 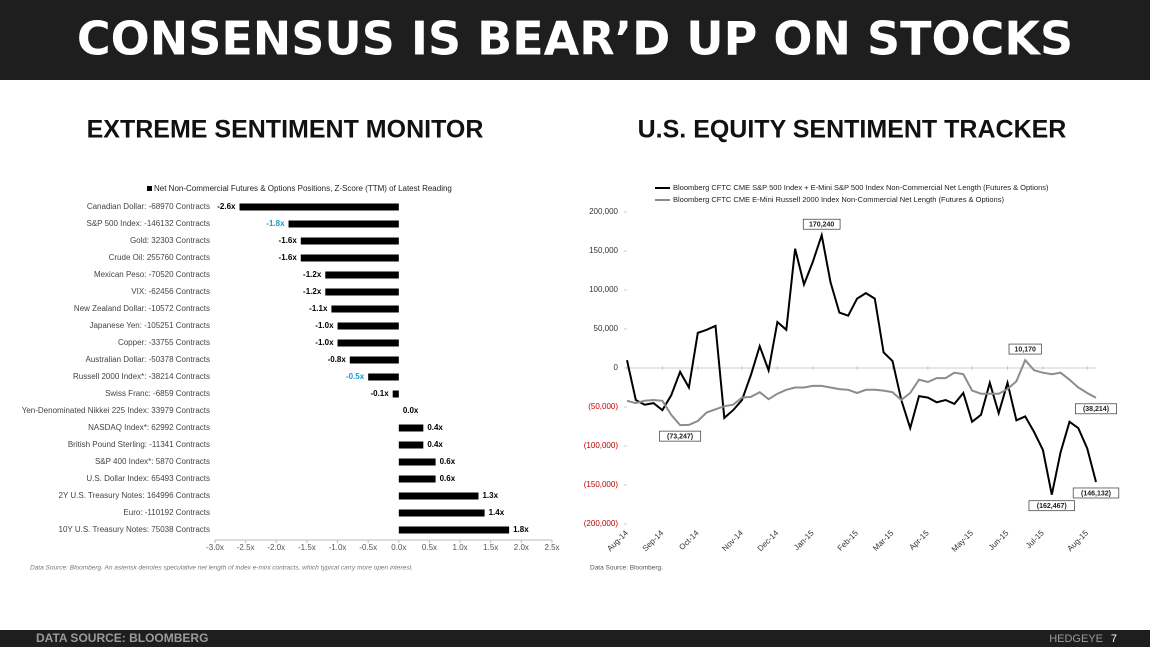 I want to click on category-label: Mexican Peso: -70520 Contracts, so click(x=152, y=274).